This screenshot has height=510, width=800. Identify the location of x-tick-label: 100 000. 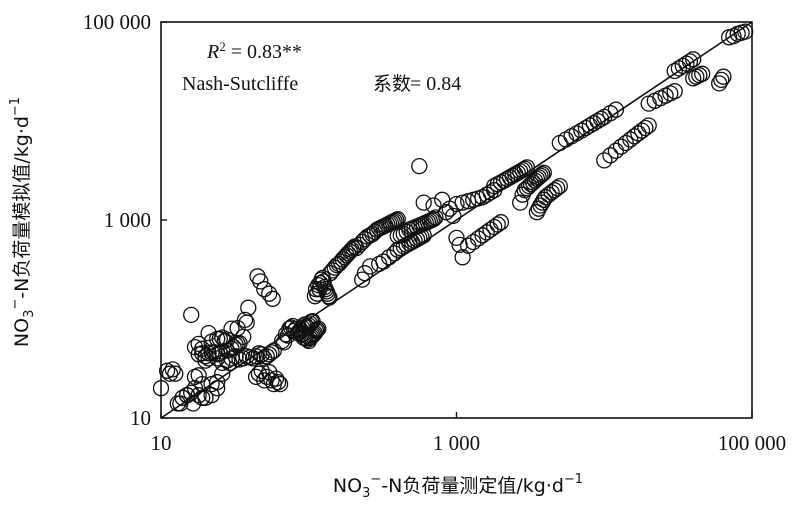
(752, 443).